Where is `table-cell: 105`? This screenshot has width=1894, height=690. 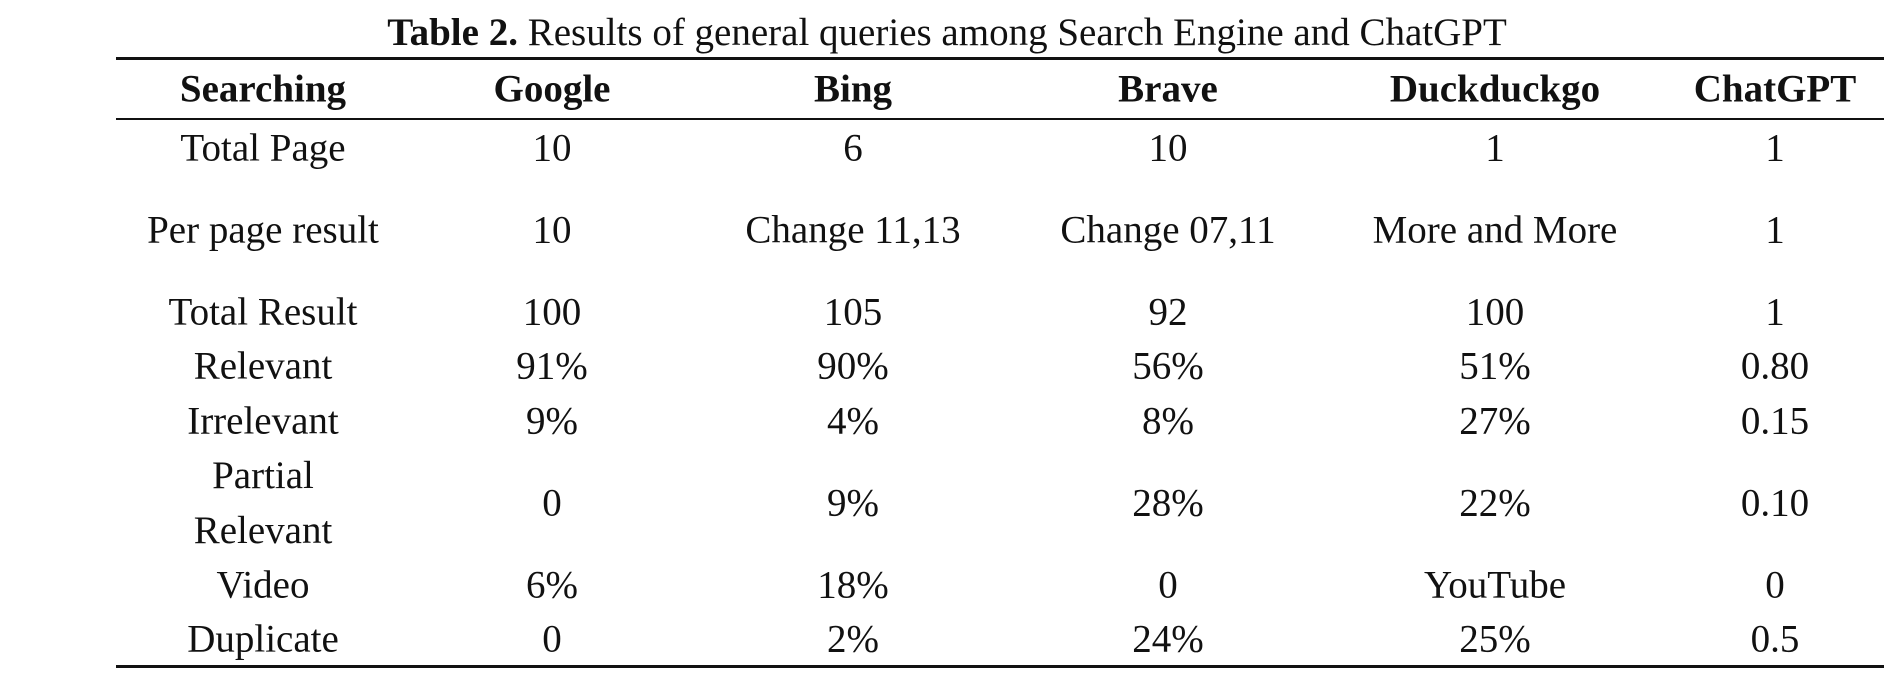
table-cell: 105 is located at coordinates (853, 312).